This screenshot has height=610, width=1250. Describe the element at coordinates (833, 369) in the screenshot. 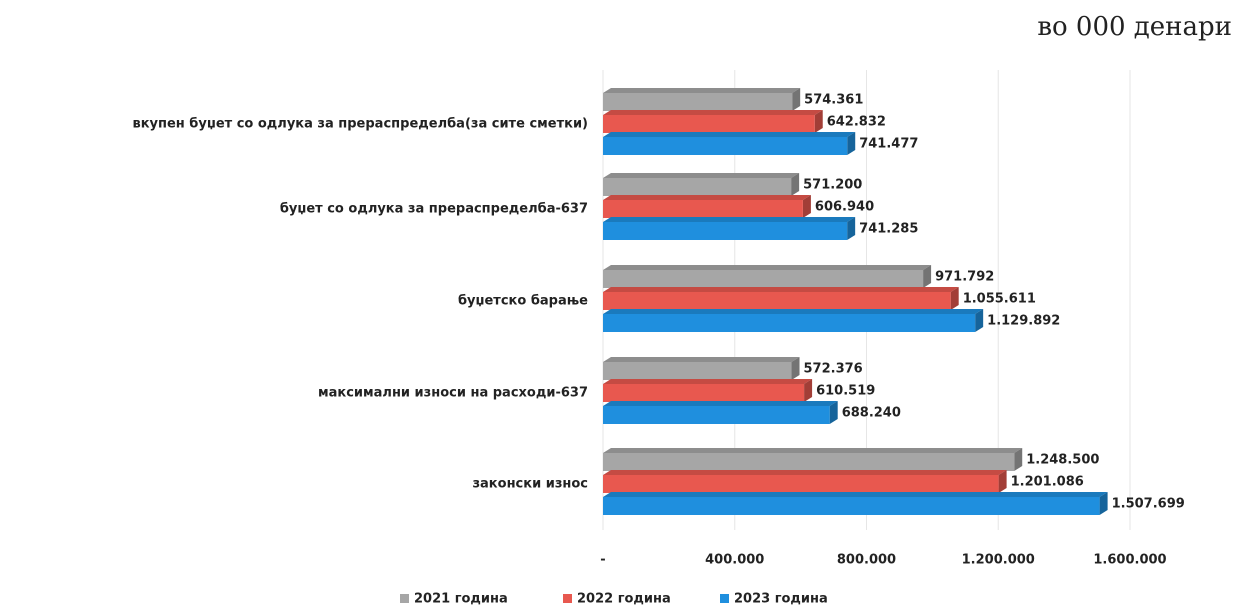

I see `value-label: 572.376` at that location.